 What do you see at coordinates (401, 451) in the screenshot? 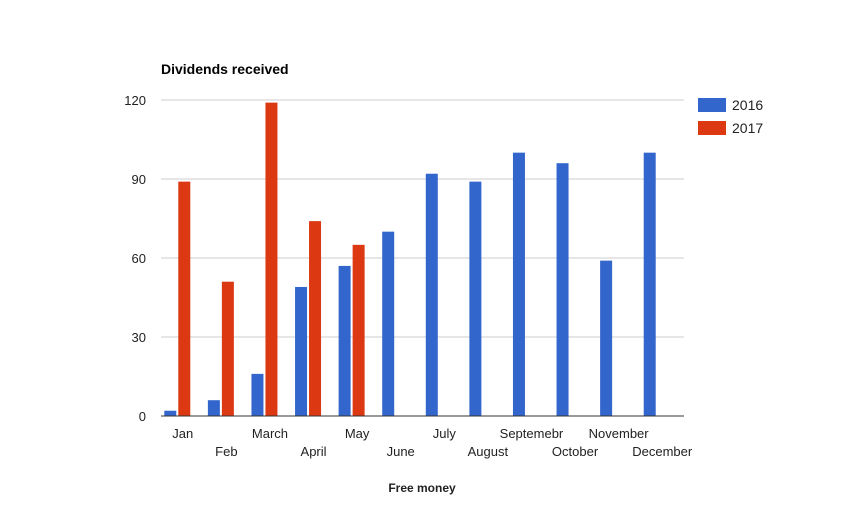
I see `x-tick-label: June` at bounding box center [401, 451].